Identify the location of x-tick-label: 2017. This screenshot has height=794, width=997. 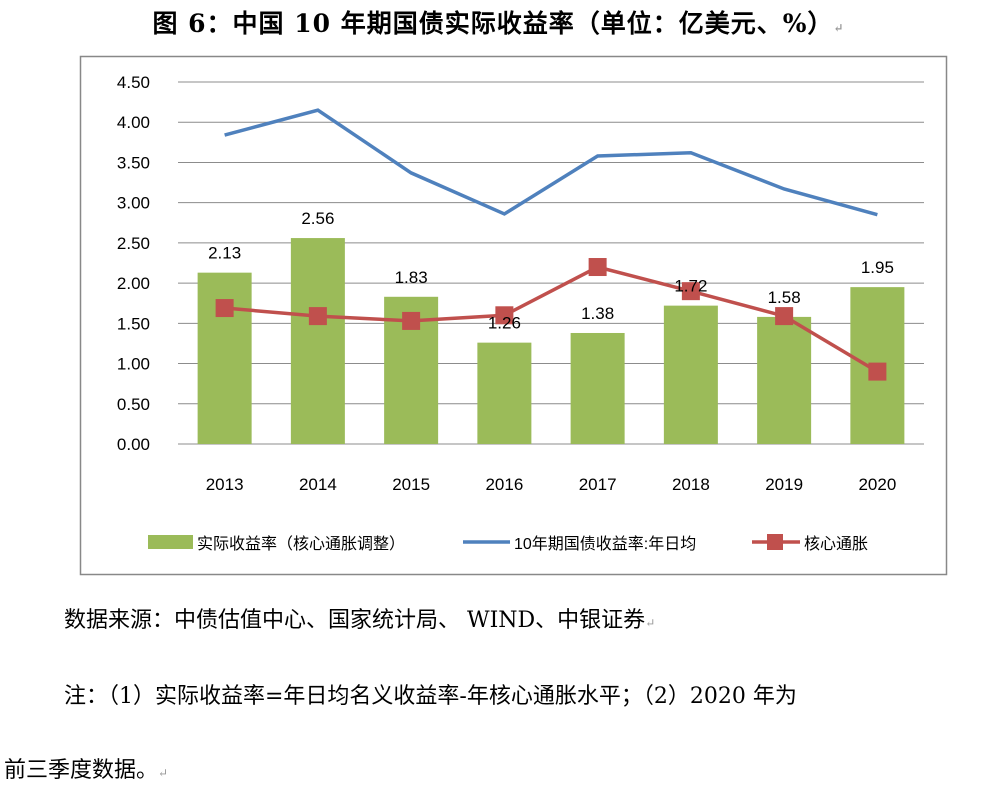
(598, 484).